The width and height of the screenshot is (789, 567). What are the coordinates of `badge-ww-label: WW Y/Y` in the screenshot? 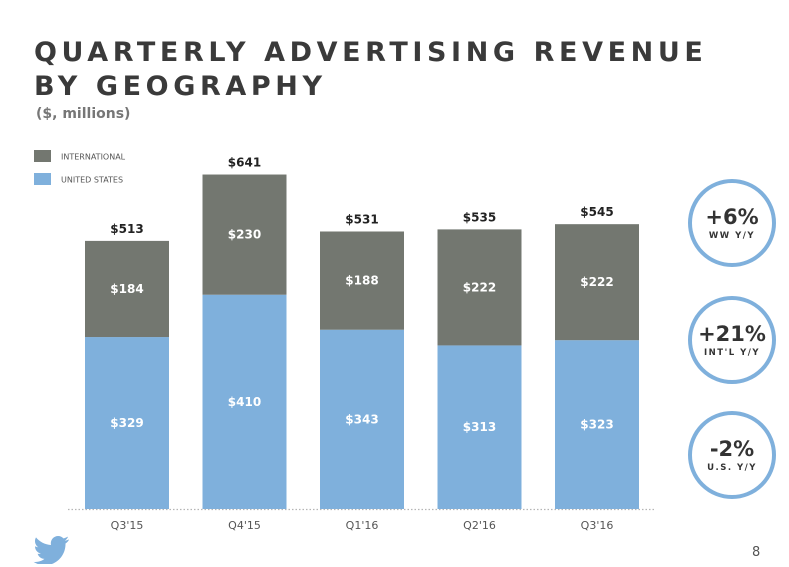 It's located at (732, 236).